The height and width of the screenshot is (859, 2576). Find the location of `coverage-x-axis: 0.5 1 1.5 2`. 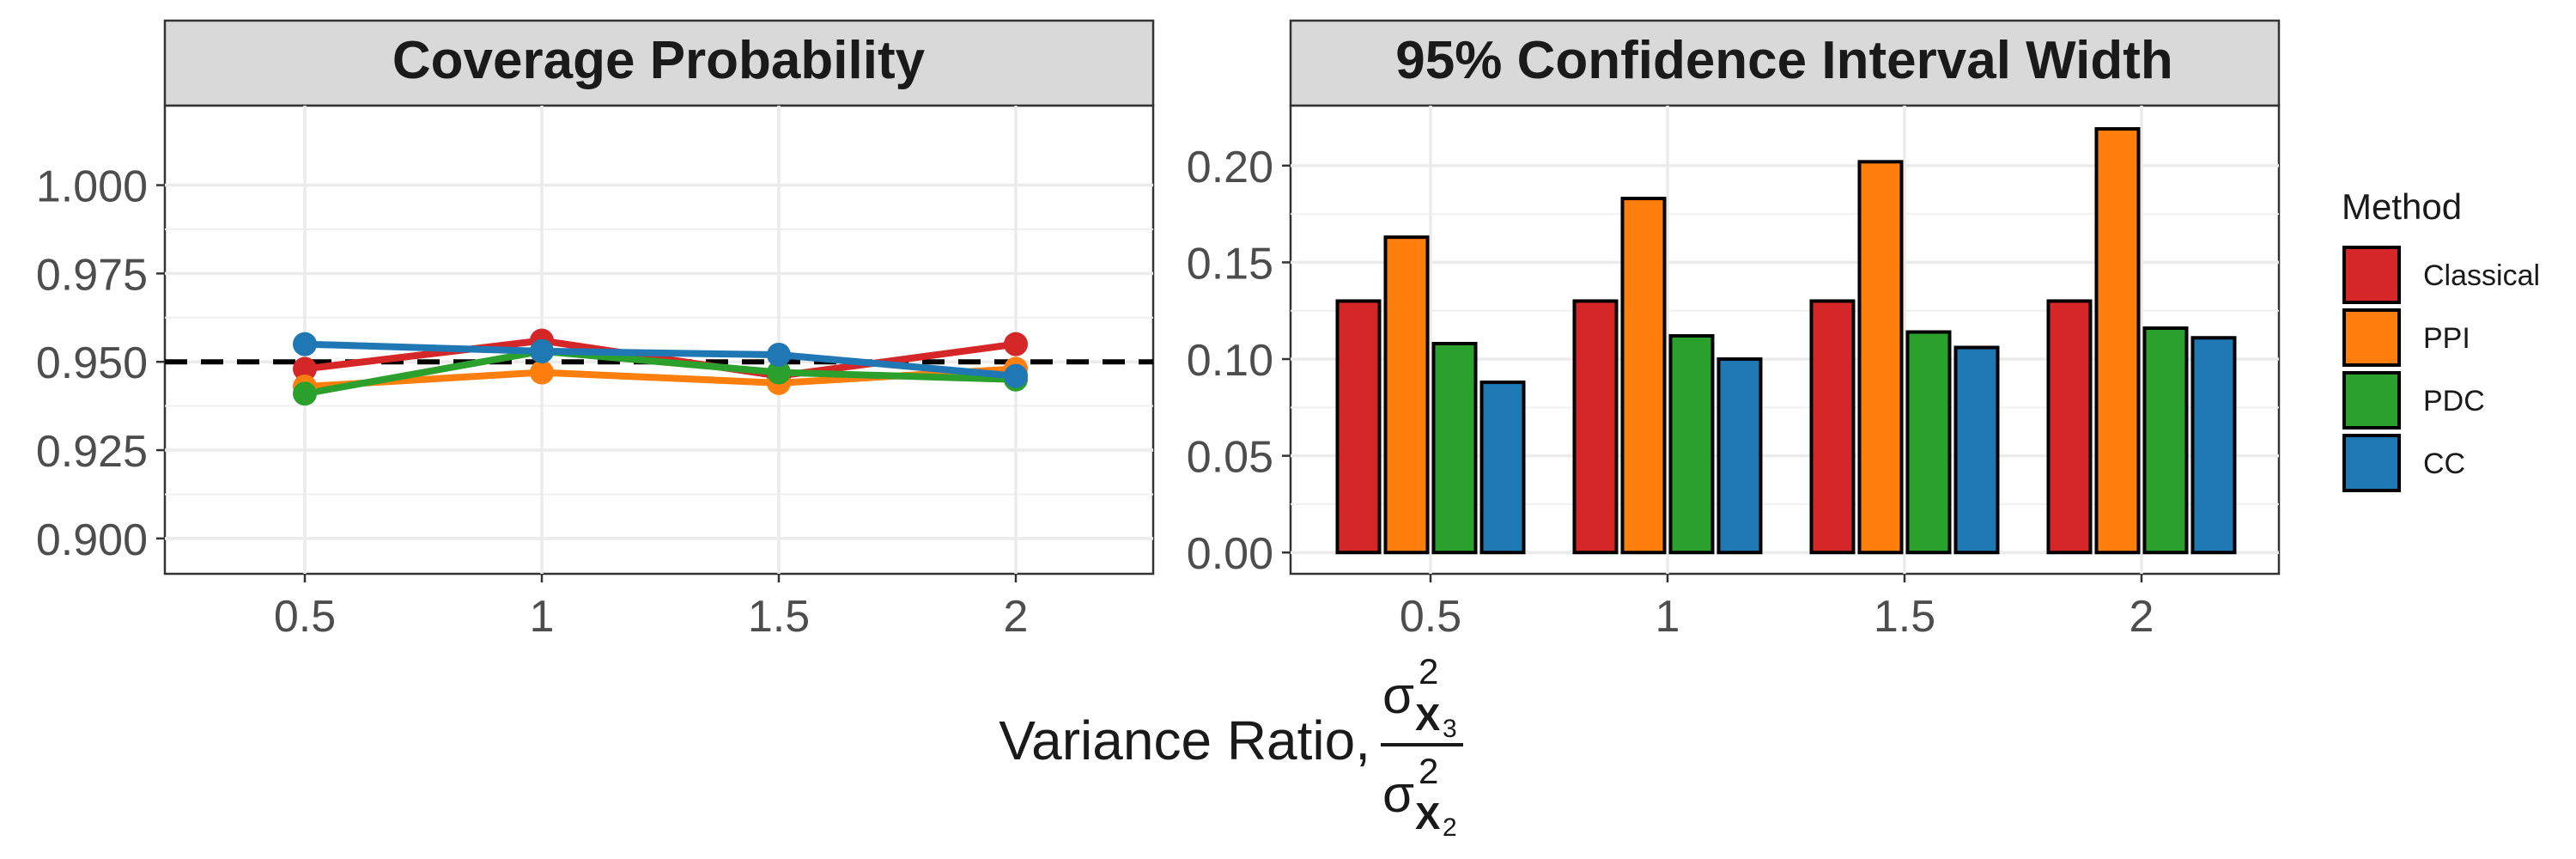

coverage-x-axis: 0.5 1 1.5 2 is located at coordinates (651, 608).